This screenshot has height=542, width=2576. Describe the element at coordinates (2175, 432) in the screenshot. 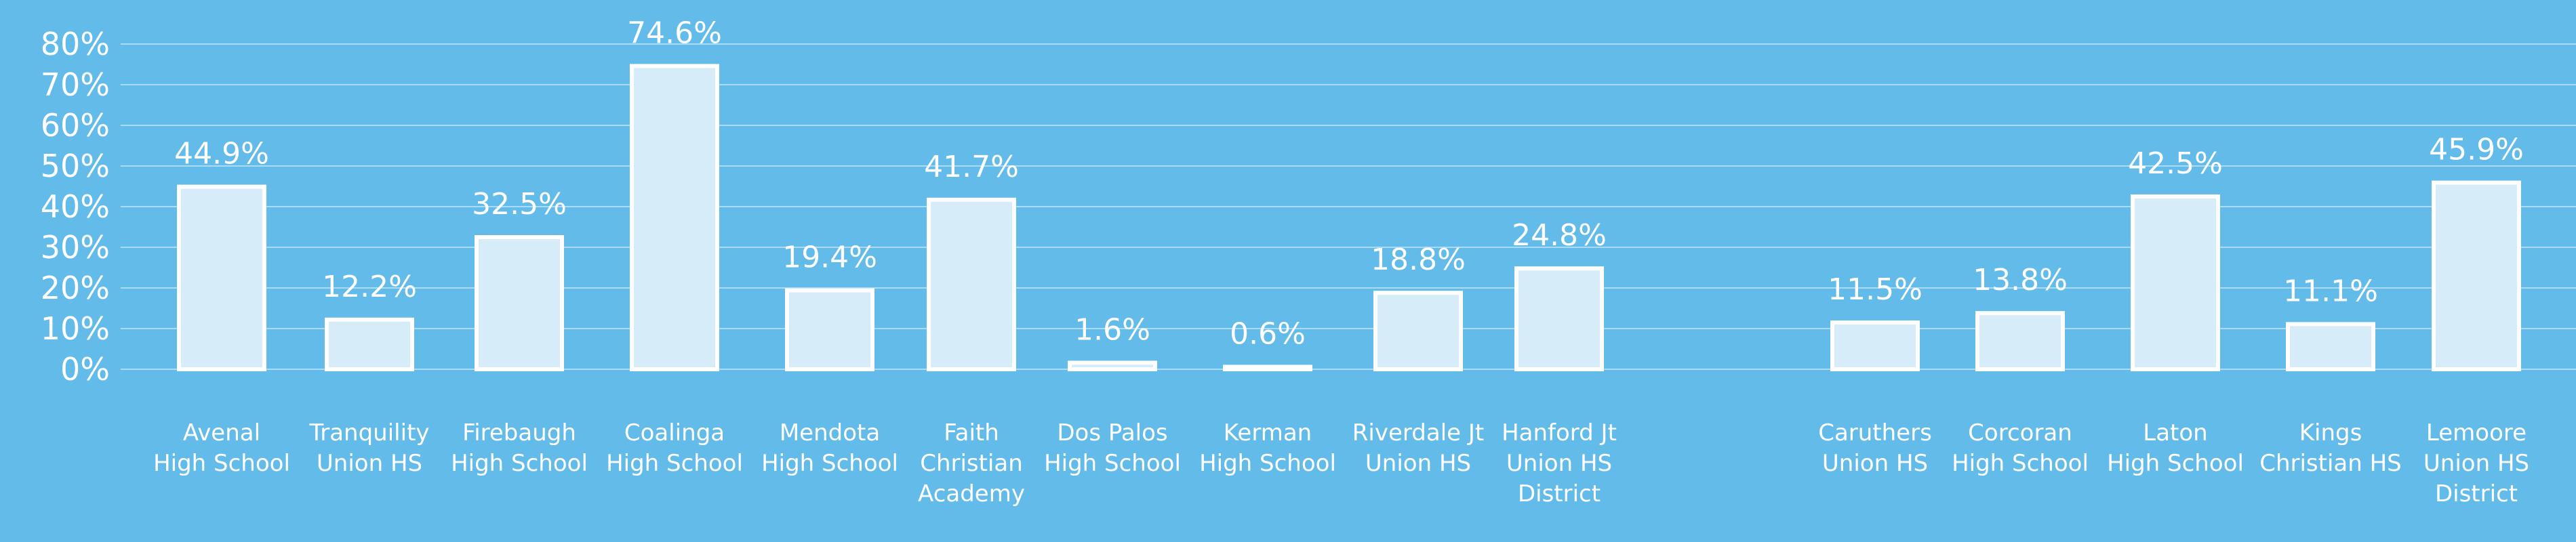

I see `category-label-line: Laton` at that location.